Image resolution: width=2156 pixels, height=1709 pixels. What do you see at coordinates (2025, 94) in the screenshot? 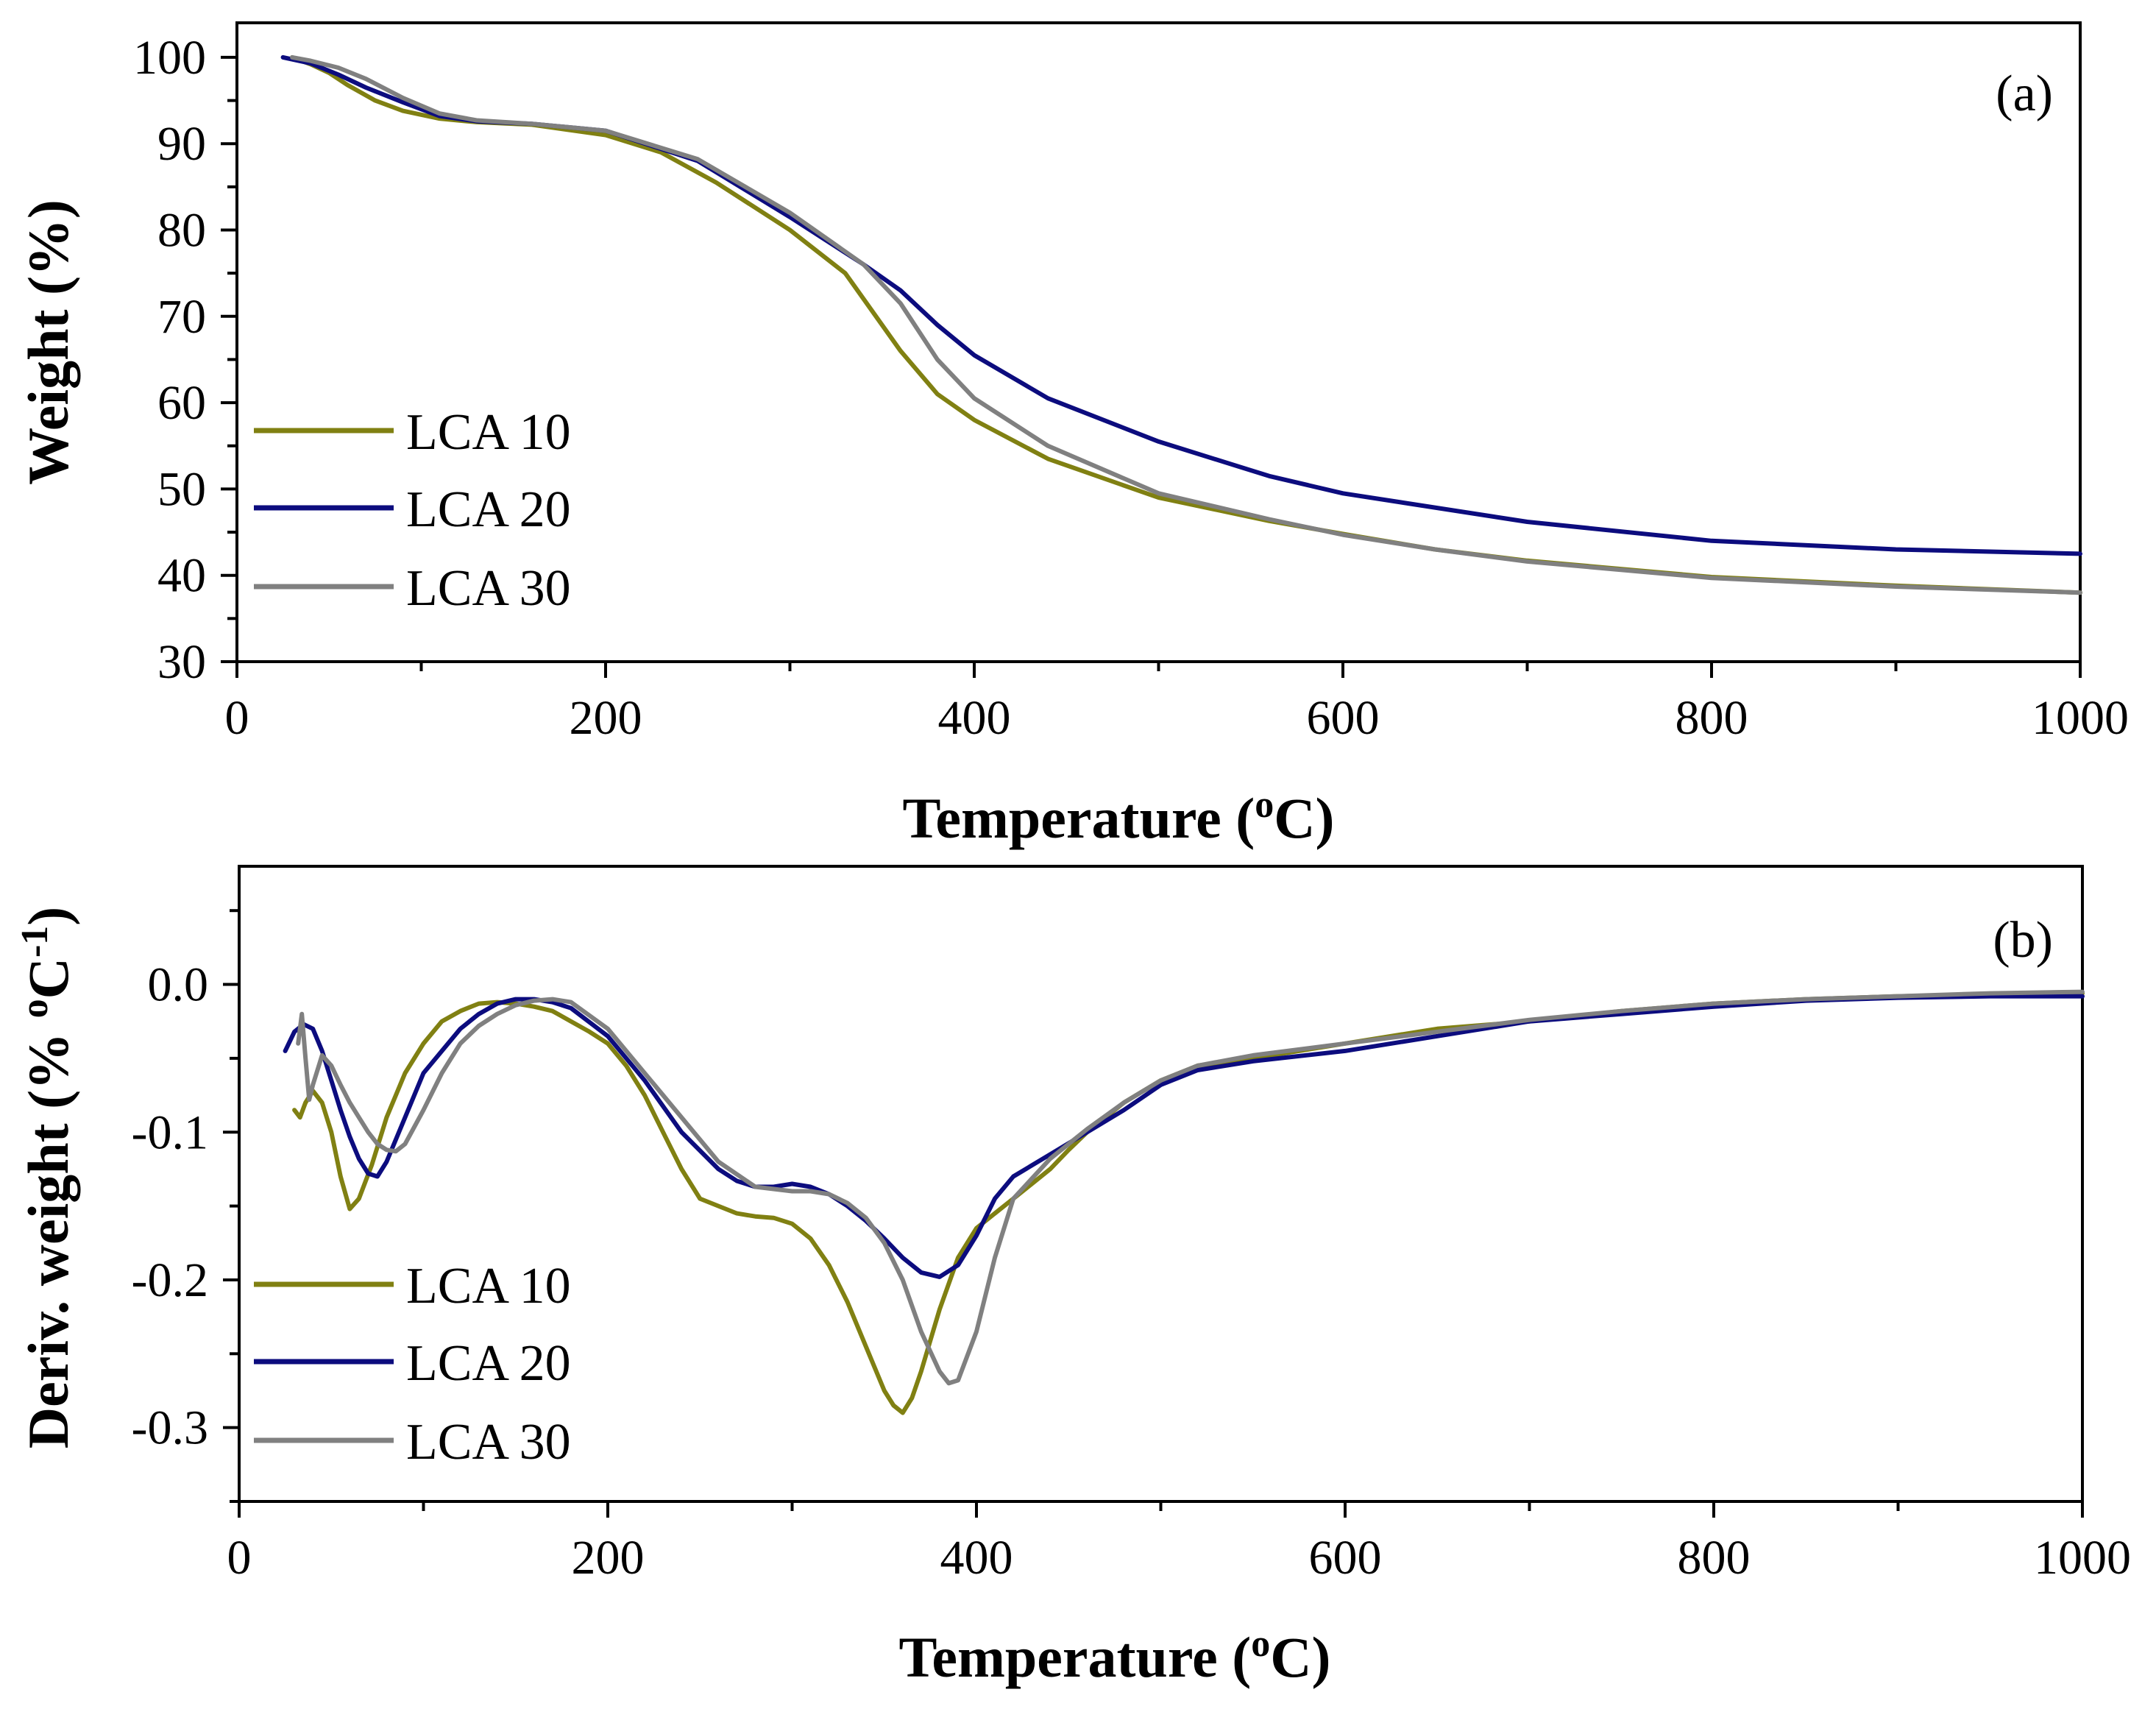
I see `panel-a-label: (a)` at bounding box center [2025, 94].